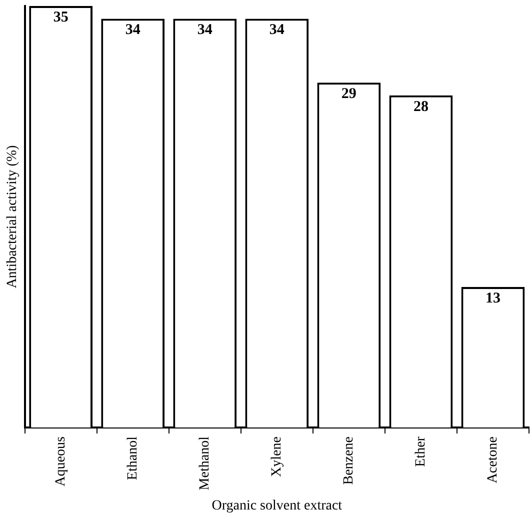 This screenshot has width=531, height=518. I want to click on x-tick-label: Acetone, so click(493, 460).